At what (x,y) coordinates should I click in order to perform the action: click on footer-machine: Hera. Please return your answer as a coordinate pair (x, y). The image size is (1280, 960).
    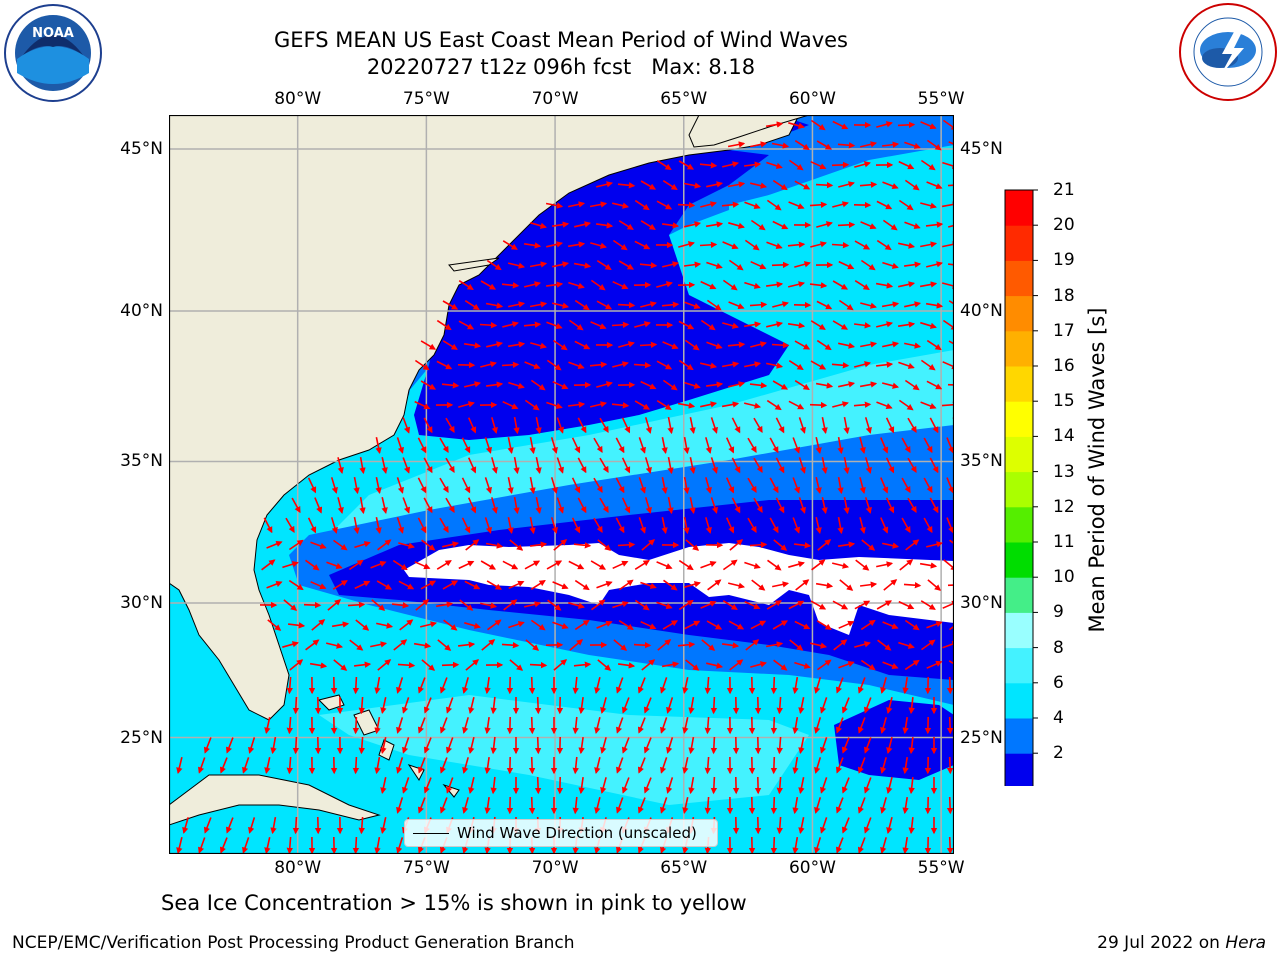
    Looking at the image, I should click on (1245, 943).